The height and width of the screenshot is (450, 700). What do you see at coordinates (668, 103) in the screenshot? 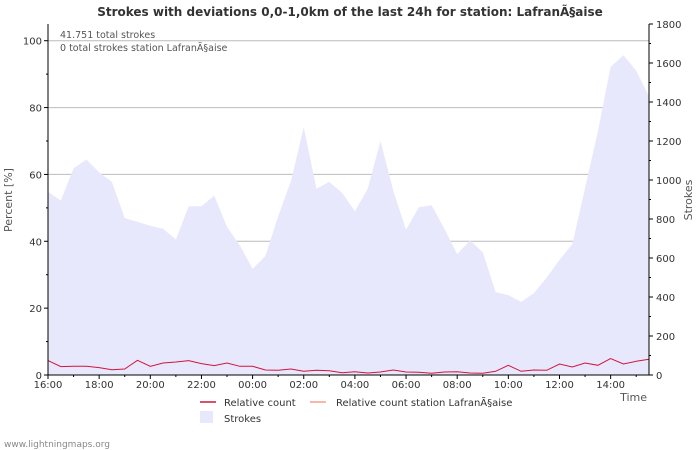
I see `right-tick-label-1400: 1400` at bounding box center [668, 103].